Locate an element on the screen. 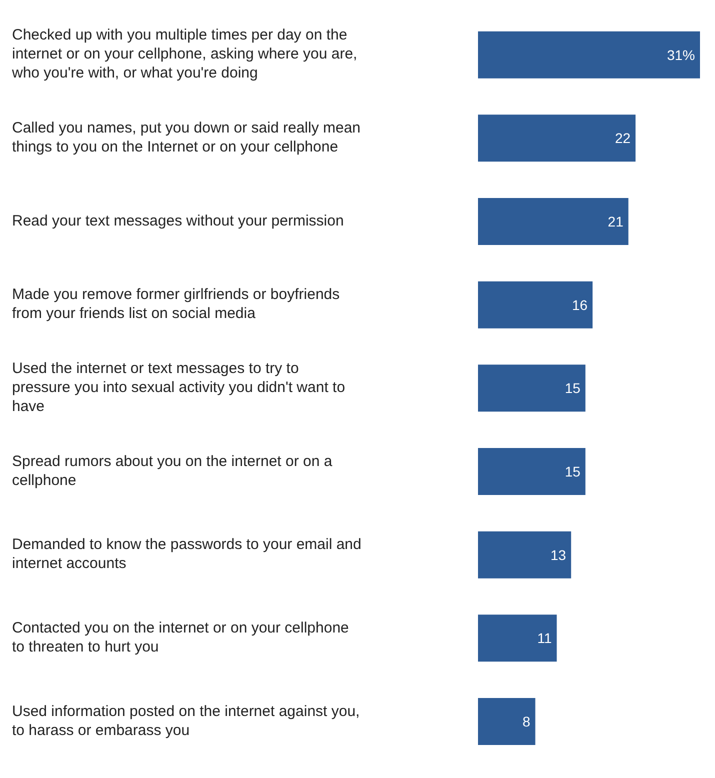  data-label: 31% is located at coordinates (680, 54).